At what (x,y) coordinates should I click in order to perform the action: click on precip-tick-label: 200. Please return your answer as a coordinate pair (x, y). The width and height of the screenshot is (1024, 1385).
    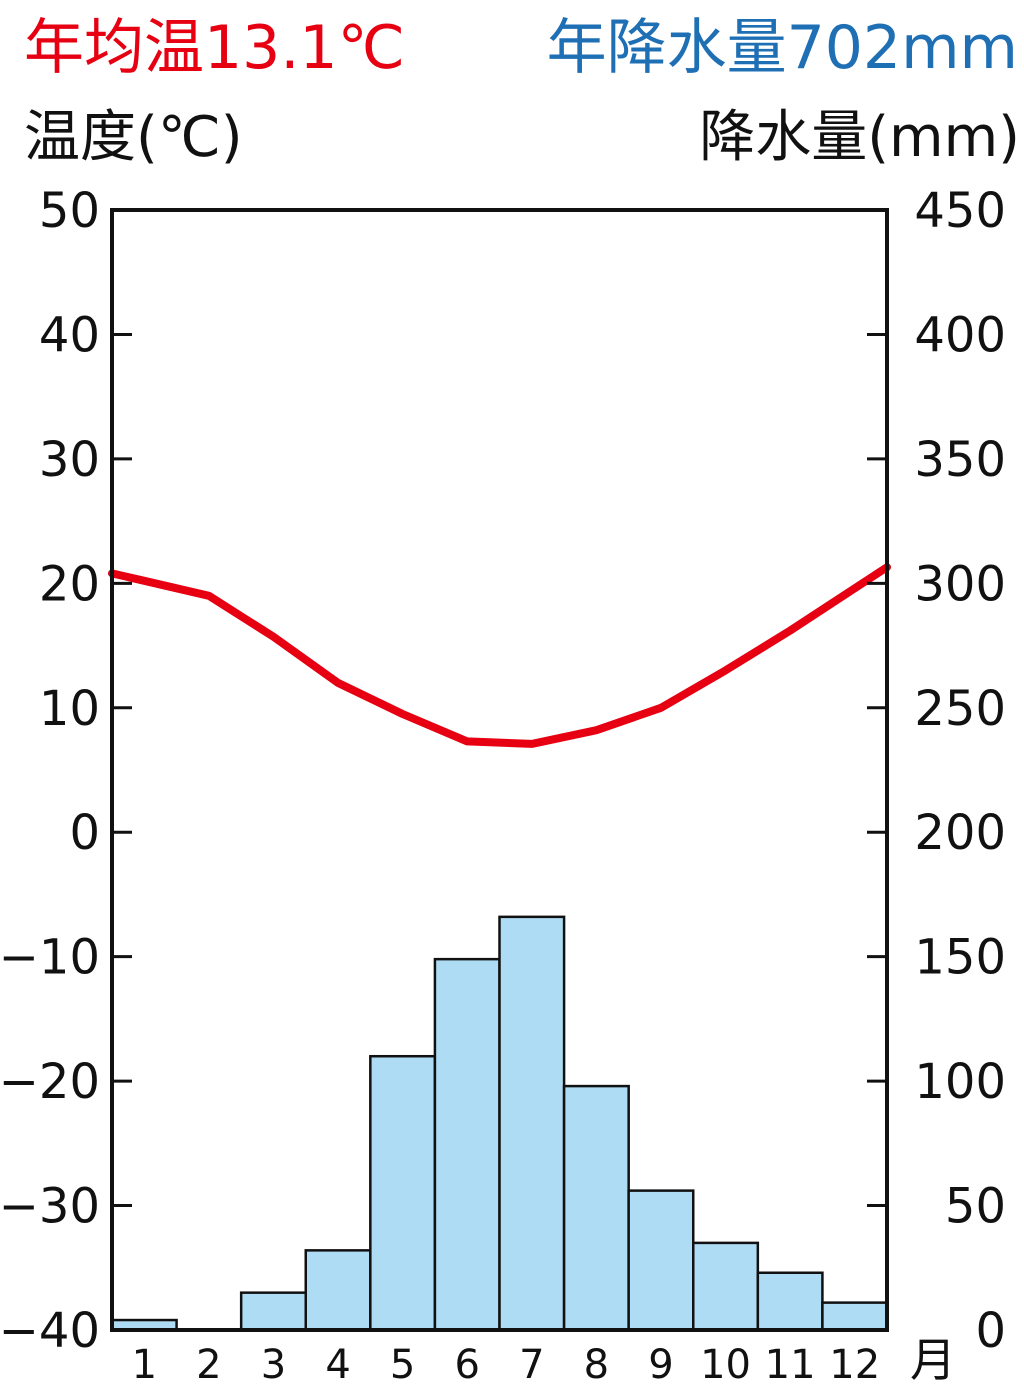
    Looking at the image, I should click on (960, 833).